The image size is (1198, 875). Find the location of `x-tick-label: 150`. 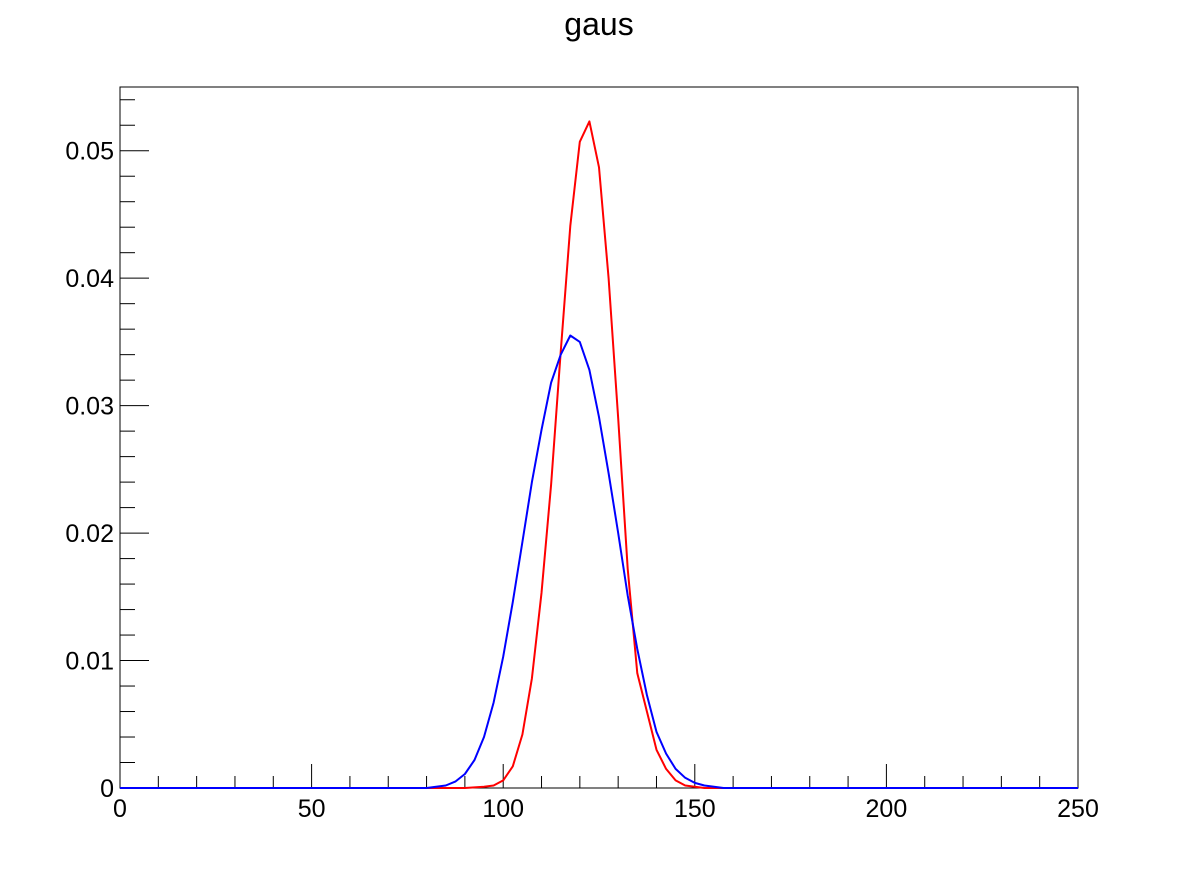

x-tick-label: 150 is located at coordinates (695, 809).